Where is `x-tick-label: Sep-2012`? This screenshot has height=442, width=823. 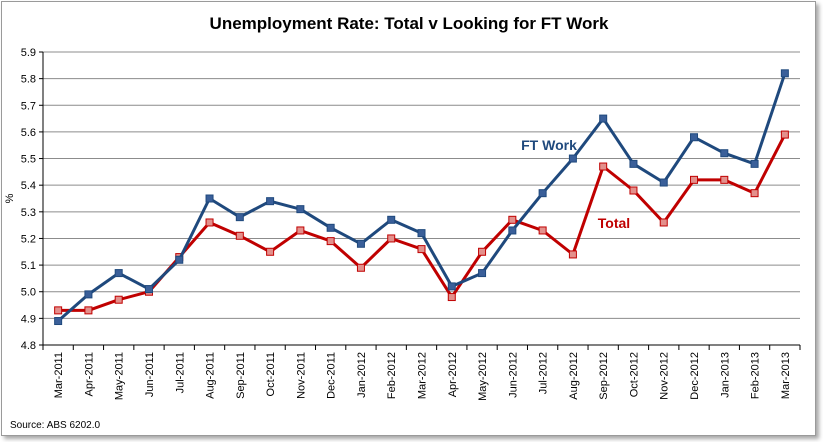
x-tick-label: Sep-2012 is located at coordinates (604, 376).